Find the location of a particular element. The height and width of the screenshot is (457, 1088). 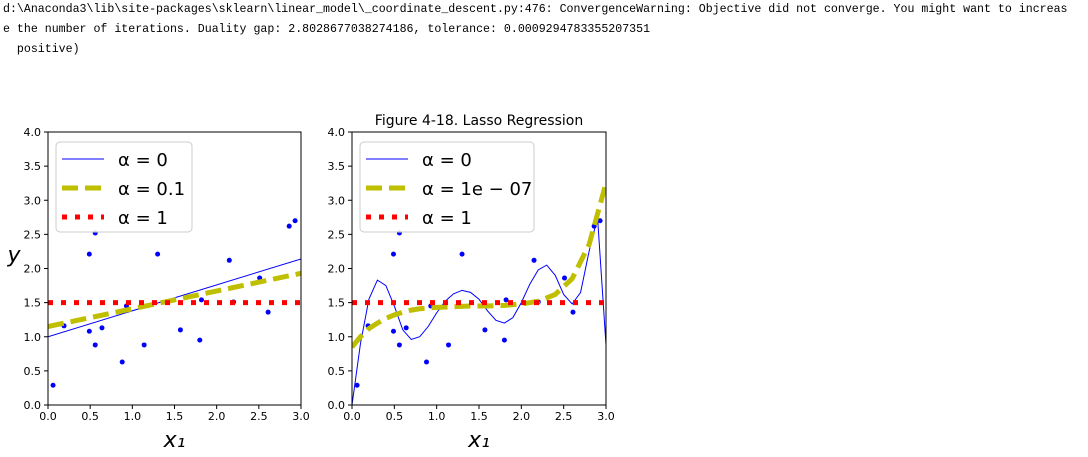

console-line: positive) is located at coordinates (41, 49).